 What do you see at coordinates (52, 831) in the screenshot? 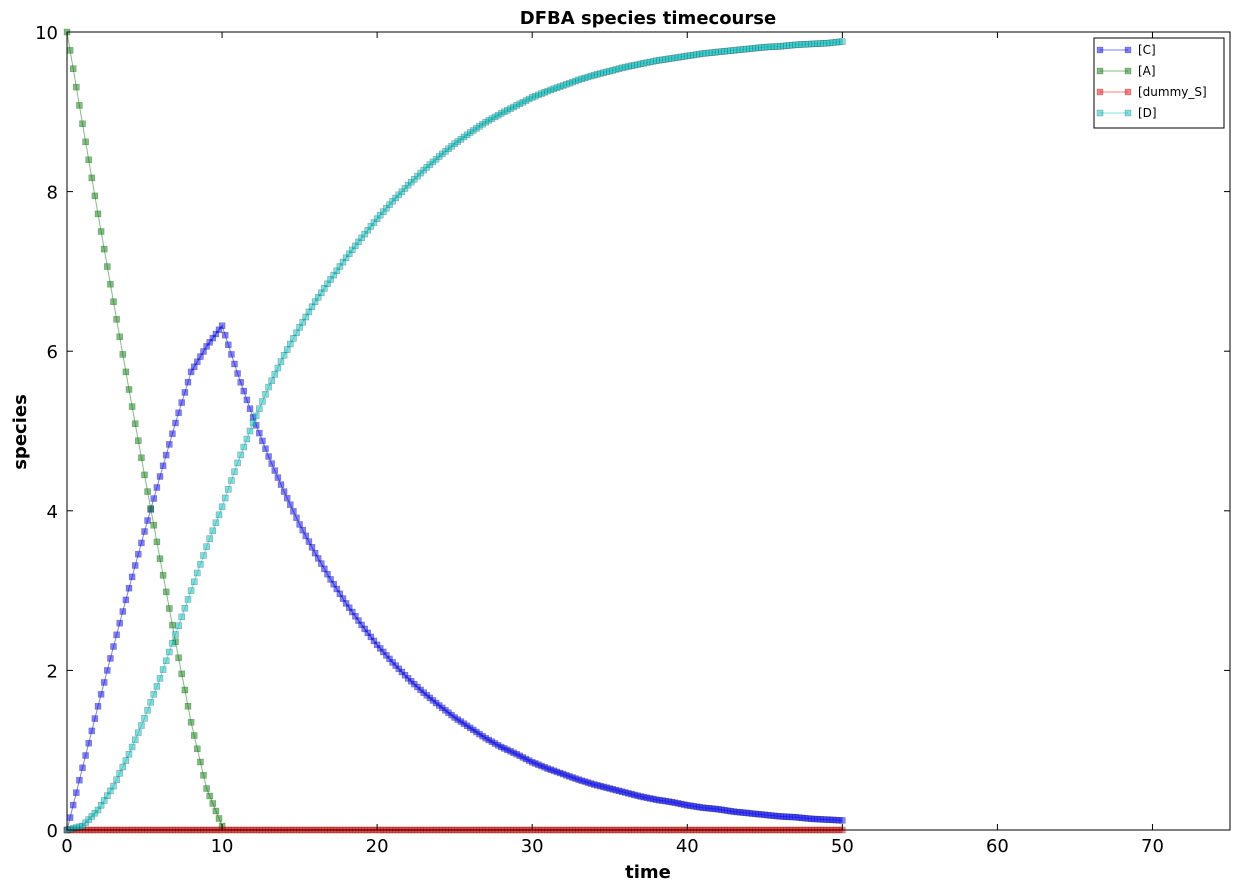
I see `y-tick-label: 0` at bounding box center [52, 831].